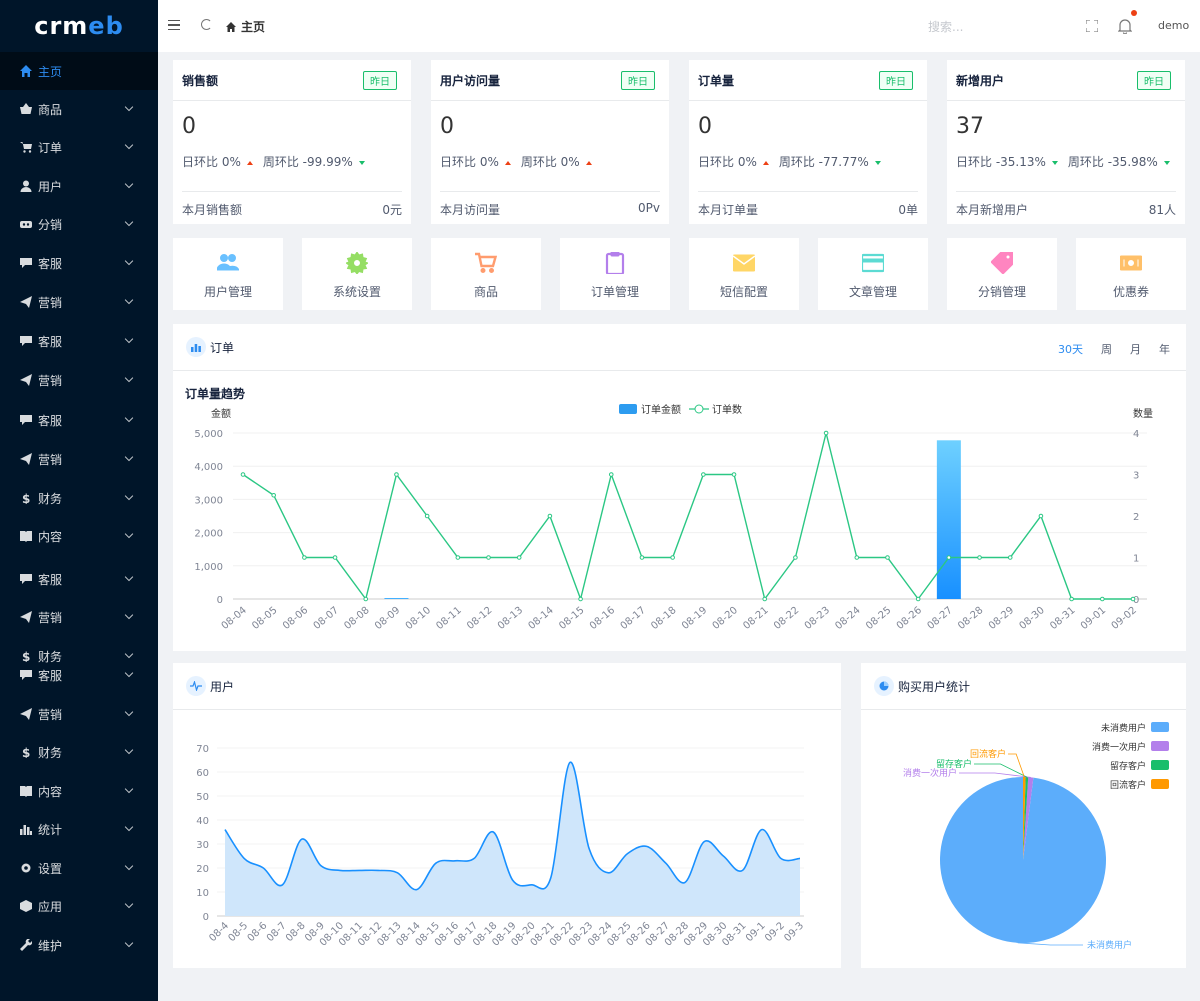 The image size is (1200, 1001). What do you see at coordinates (79, 617) in the screenshot?
I see `sidebar-item-14: 营销` at bounding box center [79, 617].